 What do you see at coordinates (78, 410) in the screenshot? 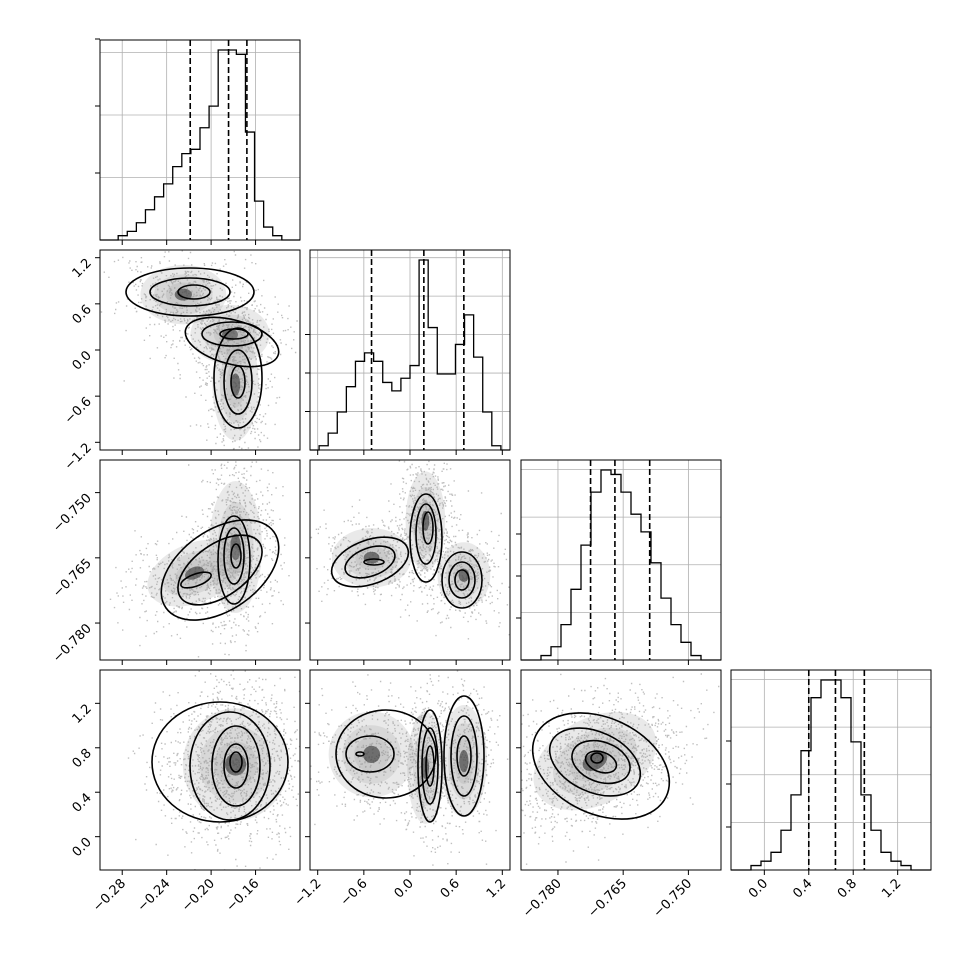
I see `y-tick-label: −0.6` at bounding box center [78, 410].